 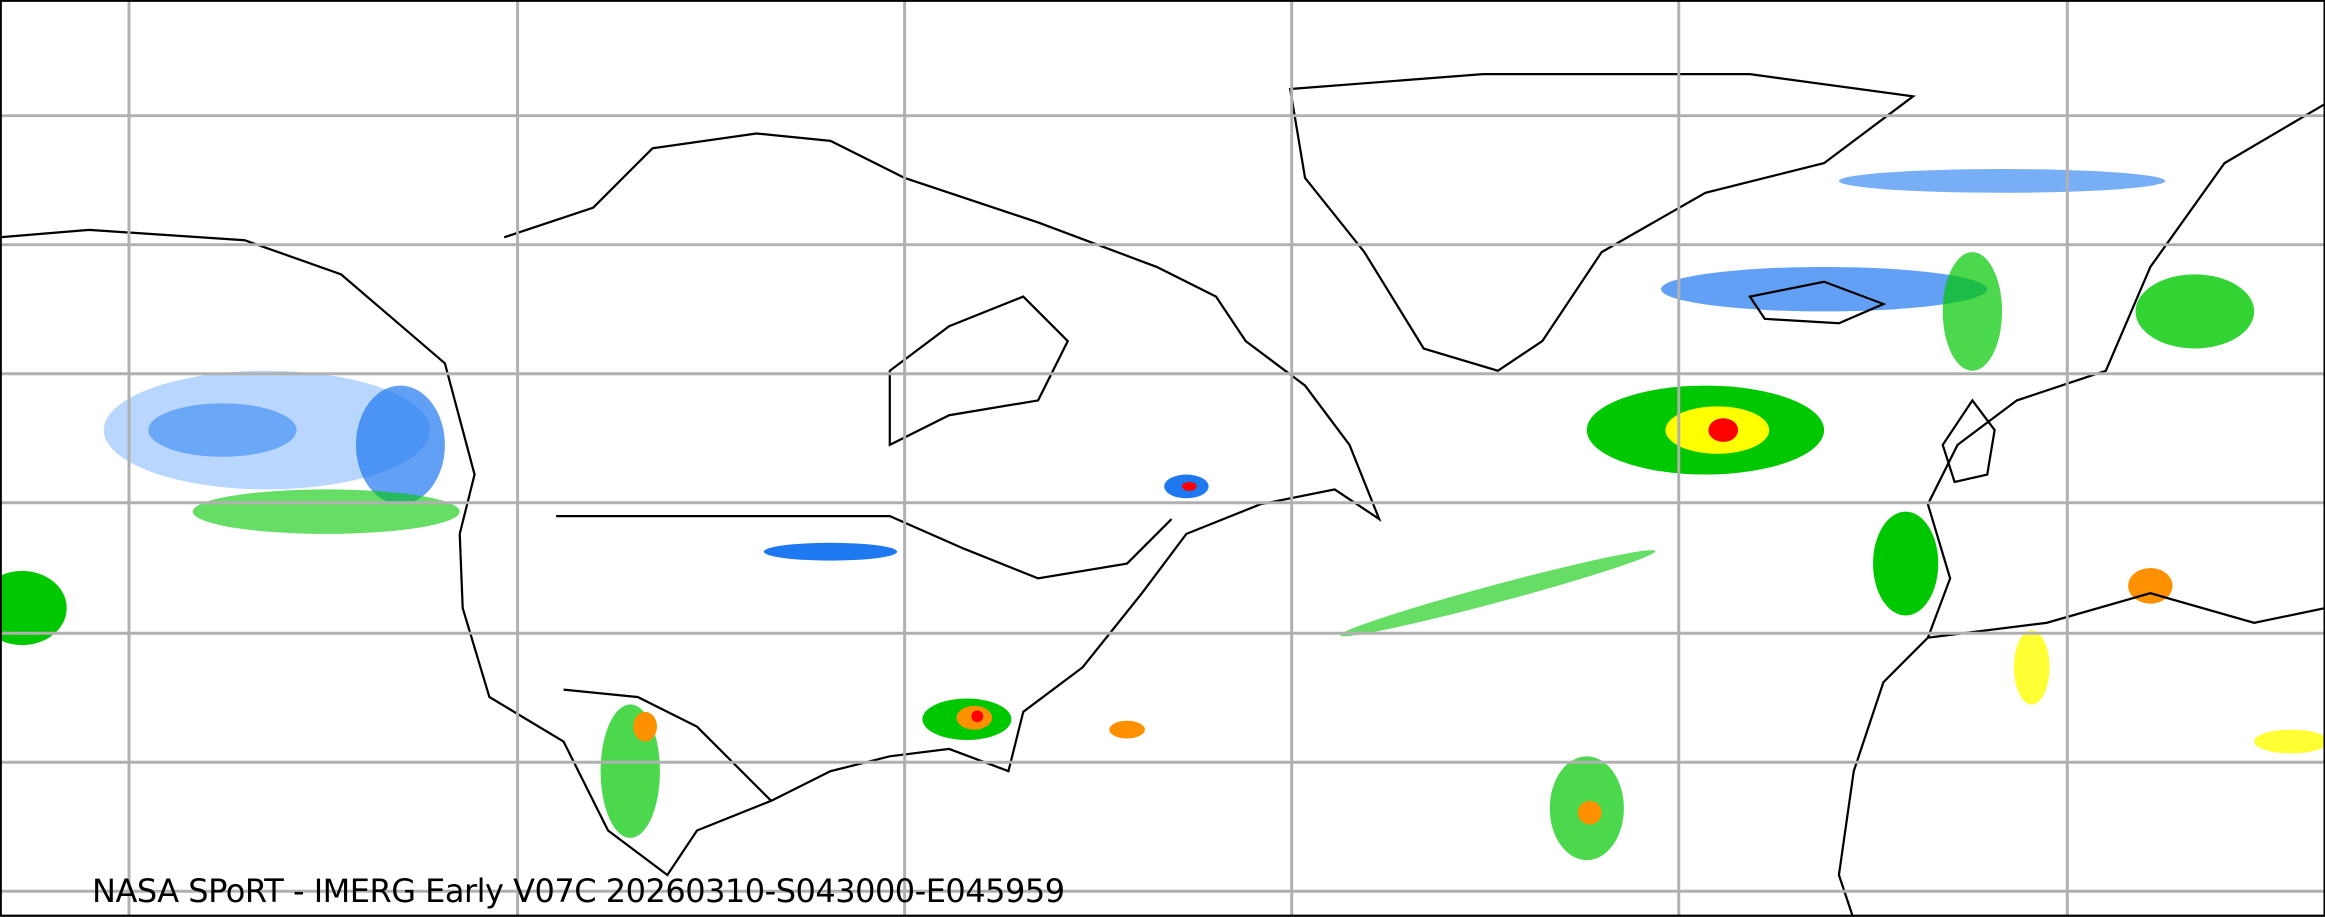 I want to click on precip-iberia-west, so click(x=1906, y=563).